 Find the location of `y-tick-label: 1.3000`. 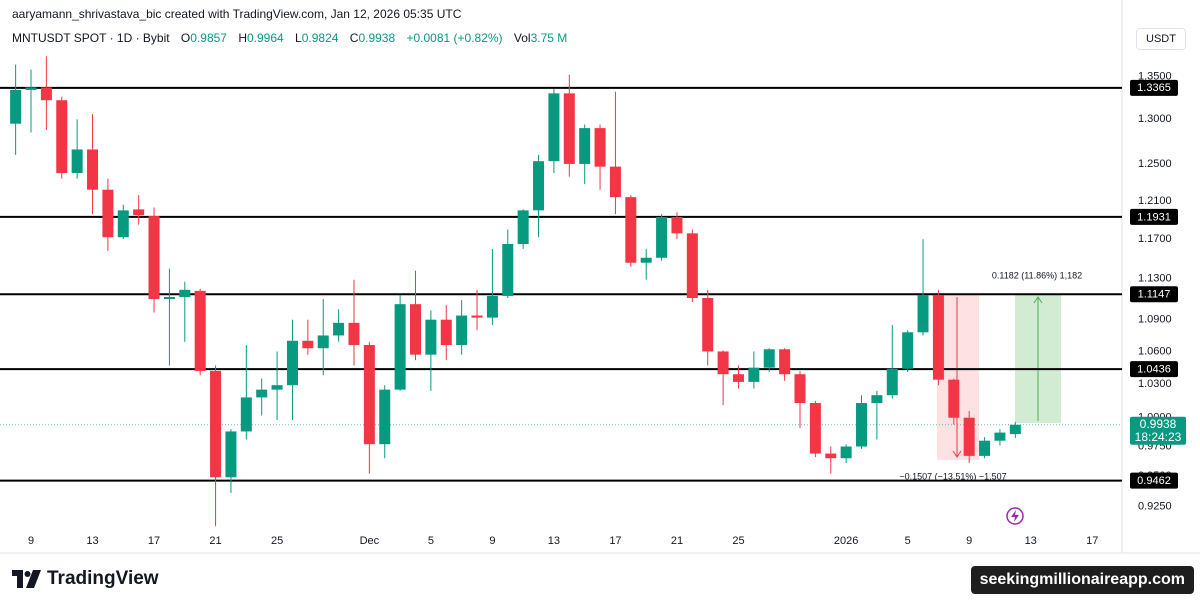

y-tick-label: 1.3000 is located at coordinates (1155, 119).